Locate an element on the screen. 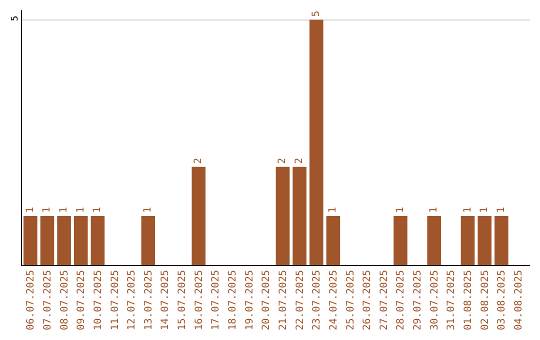 The image size is (540, 340). x-tick-label: 26.07.2025 is located at coordinates (368, 300).